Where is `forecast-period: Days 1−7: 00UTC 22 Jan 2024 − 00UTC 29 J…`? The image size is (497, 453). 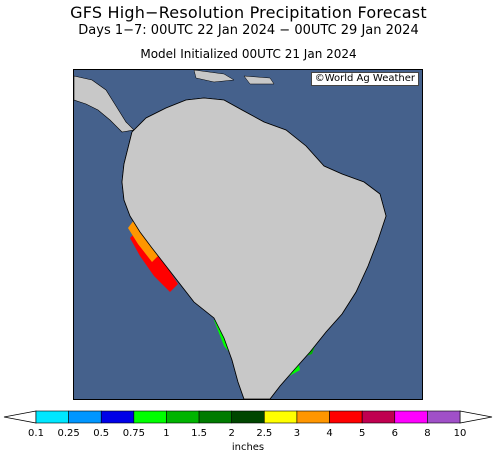
forecast-period: Days 1−7: 00UTC 22 Jan 2024 − 00UTC 29 J… is located at coordinates (248, 30).